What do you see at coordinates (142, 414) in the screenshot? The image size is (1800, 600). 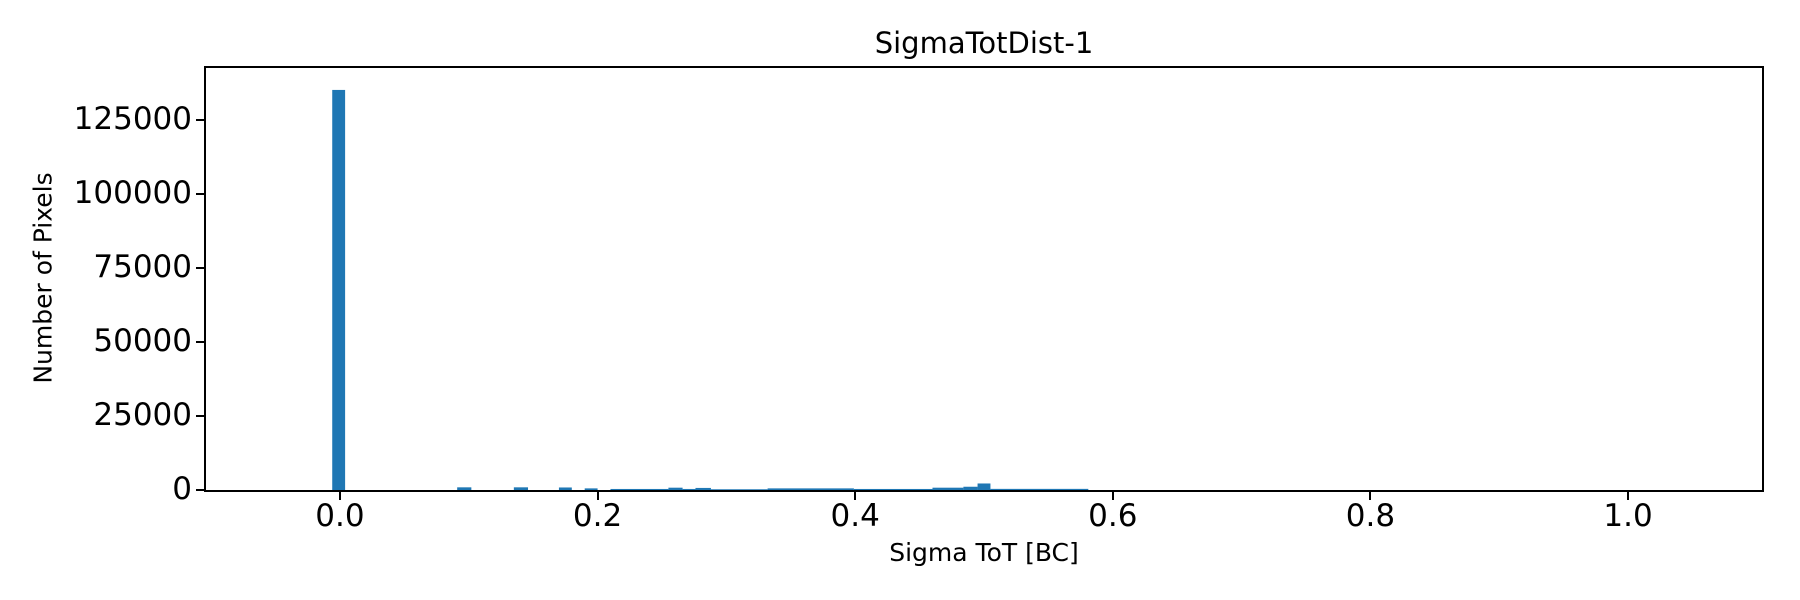 I see `y-tick-label: 25000` at bounding box center [142, 414].